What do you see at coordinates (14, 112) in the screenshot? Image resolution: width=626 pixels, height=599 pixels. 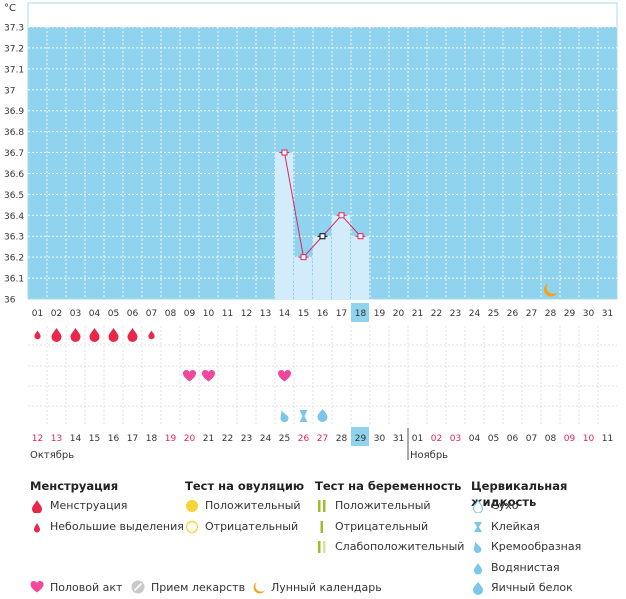 I see `y-tick-label: 36.9` at bounding box center [14, 112].